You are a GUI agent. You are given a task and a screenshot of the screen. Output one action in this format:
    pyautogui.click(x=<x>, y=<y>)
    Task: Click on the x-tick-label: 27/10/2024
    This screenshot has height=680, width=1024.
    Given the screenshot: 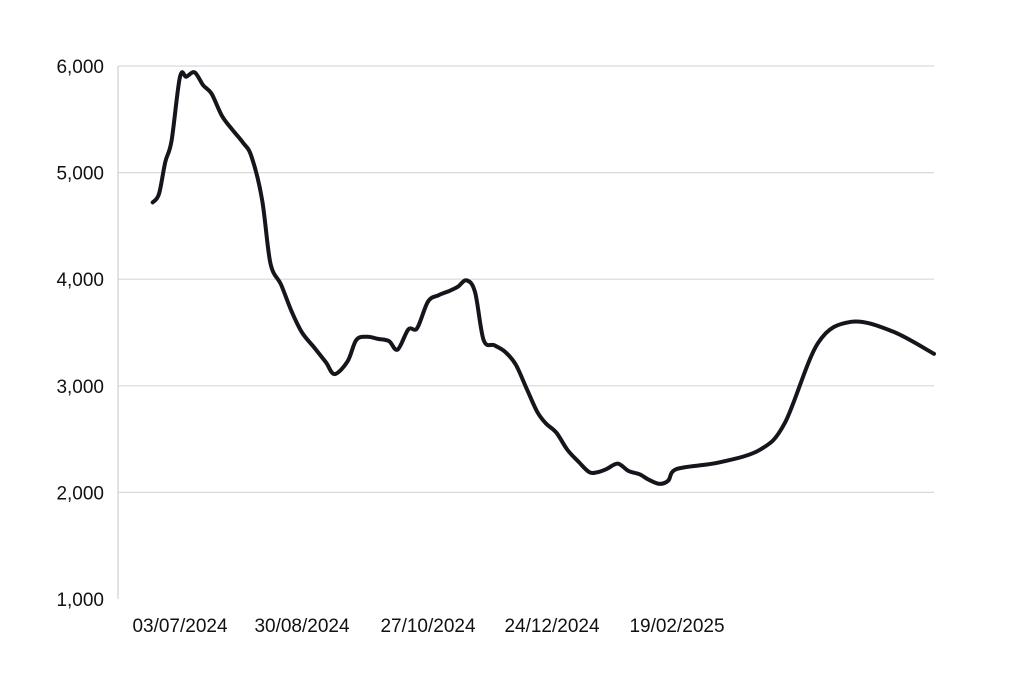 What is the action you would take?
    pyautogui.click(x=428, y=626)
    